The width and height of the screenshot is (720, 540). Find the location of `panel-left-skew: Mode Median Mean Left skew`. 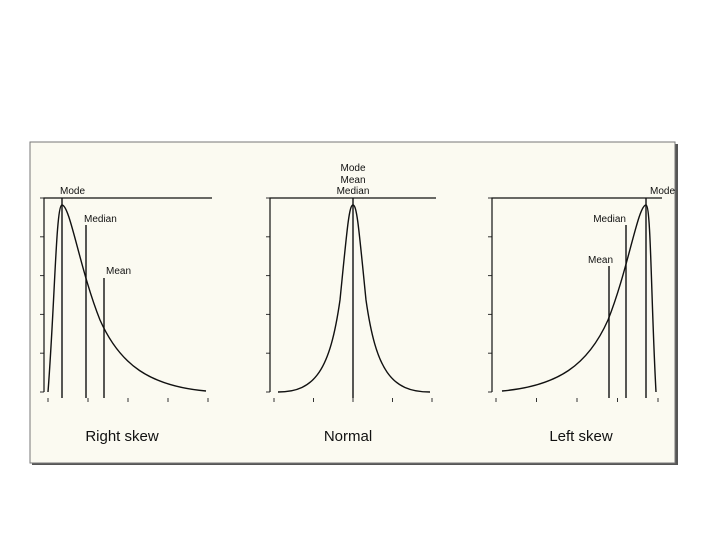

panel-left-skew: Mode Median Mean Left skew is located at coordinates (583, 315).